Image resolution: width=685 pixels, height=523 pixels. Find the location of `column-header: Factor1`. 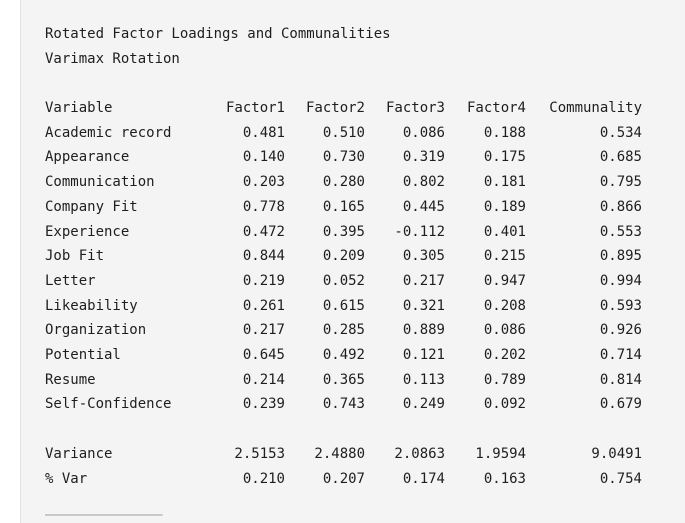

column-header: Factor1 is located at coordinates (255, 108).